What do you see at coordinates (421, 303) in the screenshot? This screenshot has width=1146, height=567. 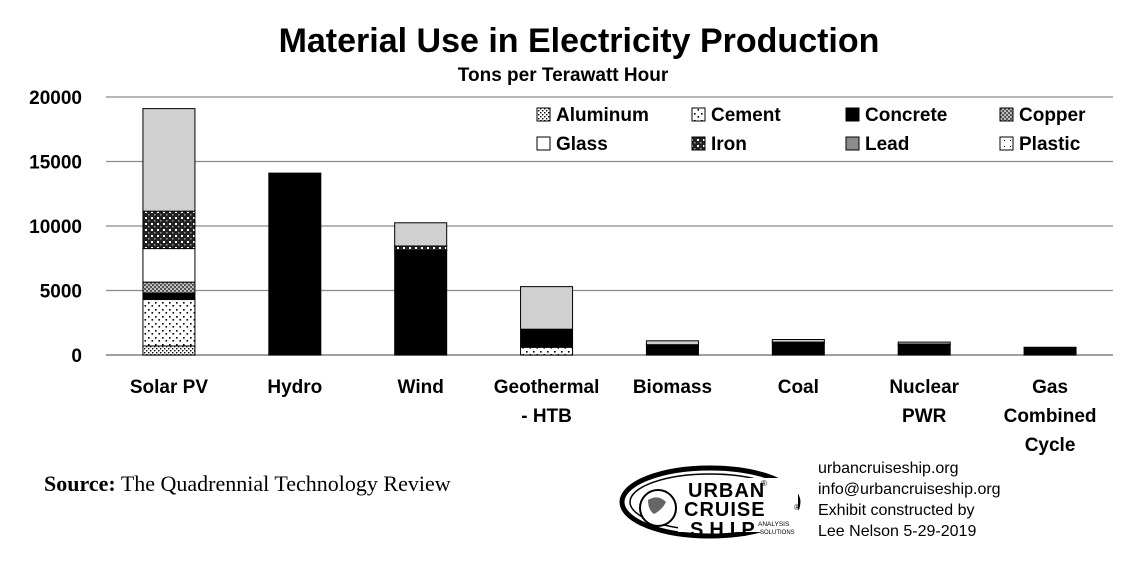 I see `bar-2-concrete` at bounding box center [421, 303].